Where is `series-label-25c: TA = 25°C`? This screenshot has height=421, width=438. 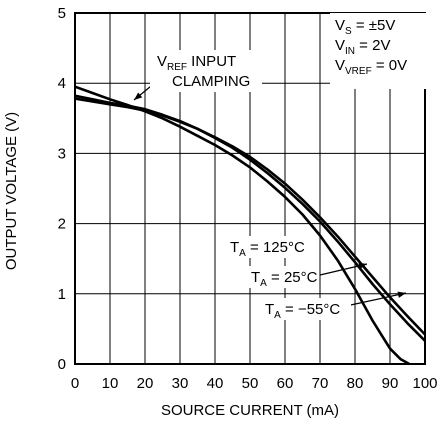 series-label-25c: TA = 25°C is located at coordinates (284, 279).